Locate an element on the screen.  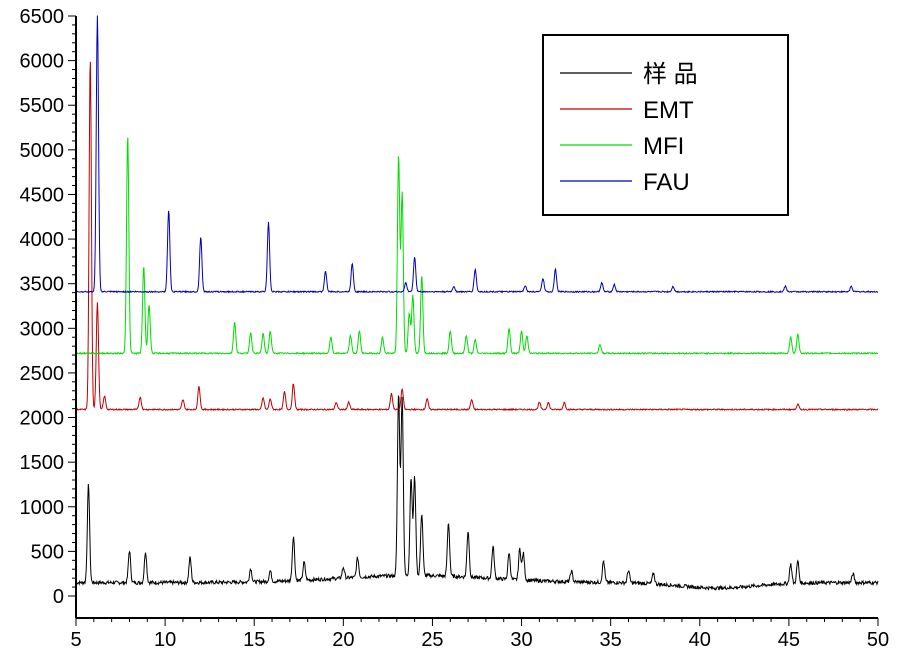
legend-label-0: 样 品 is located at coordinates (670, 74).